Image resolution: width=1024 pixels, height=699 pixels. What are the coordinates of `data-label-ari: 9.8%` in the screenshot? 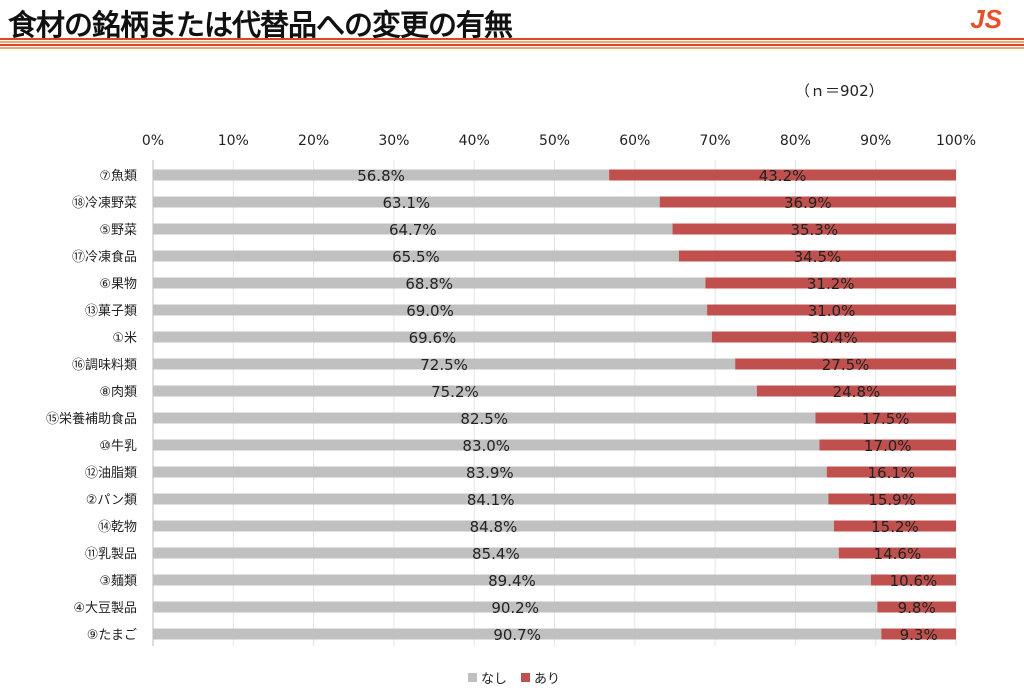 It's located at (917, 608).